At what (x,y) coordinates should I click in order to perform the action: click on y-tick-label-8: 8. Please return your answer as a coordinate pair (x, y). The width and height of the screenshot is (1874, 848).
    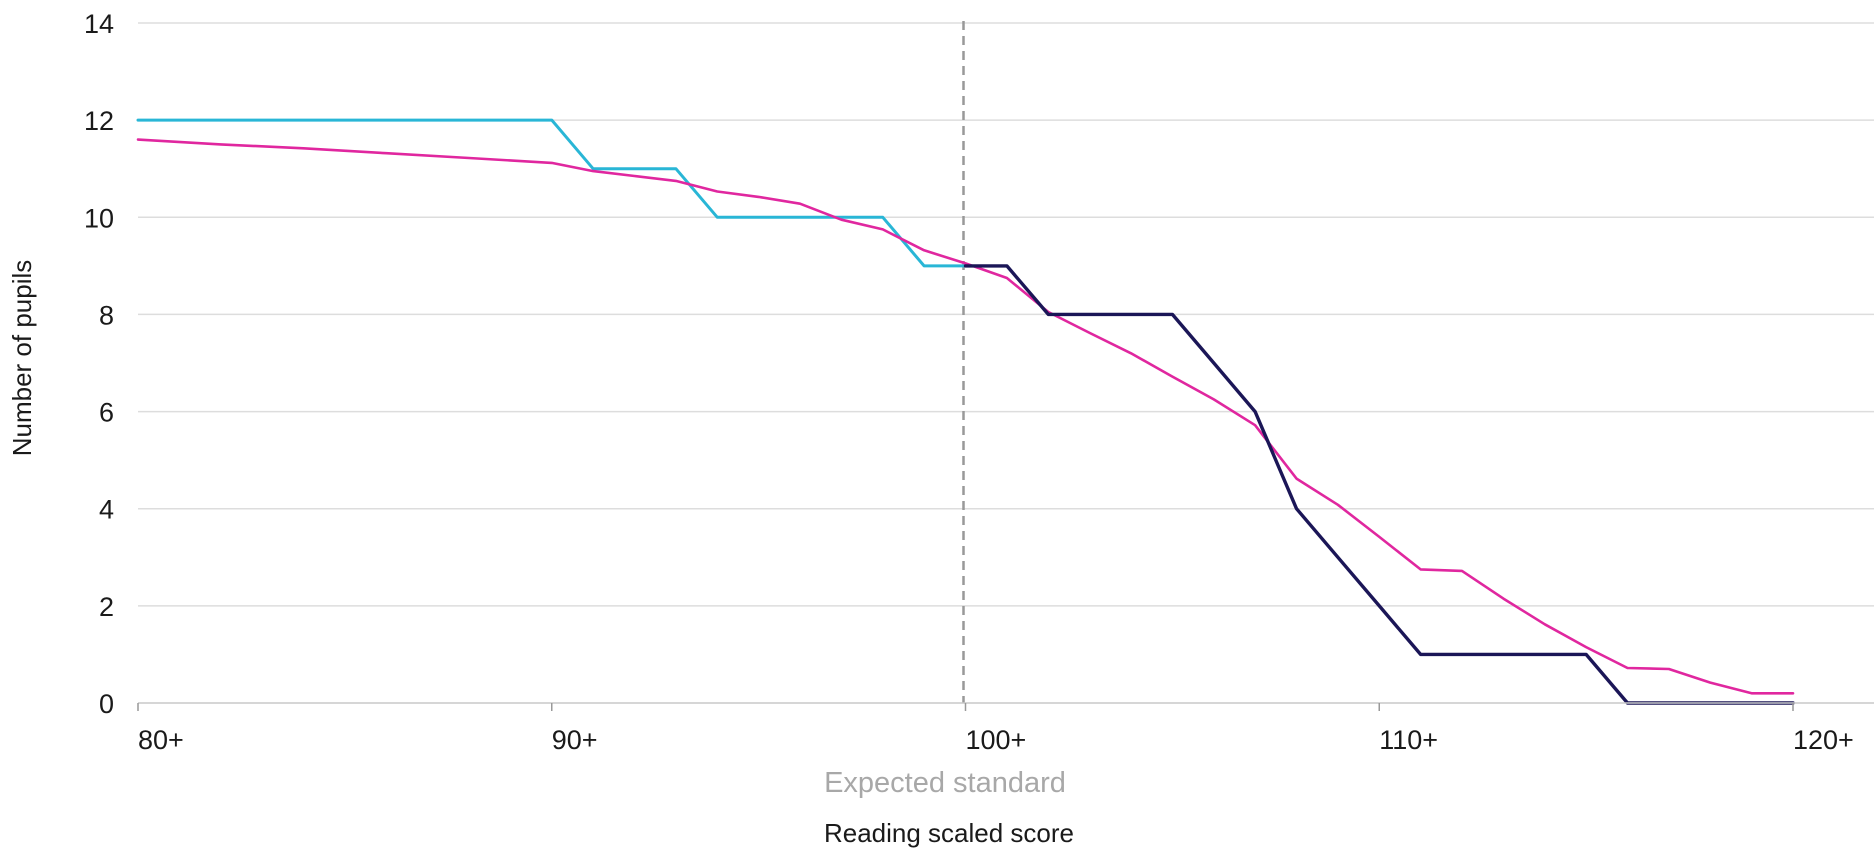
    Looking at the image, I should click on (106, 315).